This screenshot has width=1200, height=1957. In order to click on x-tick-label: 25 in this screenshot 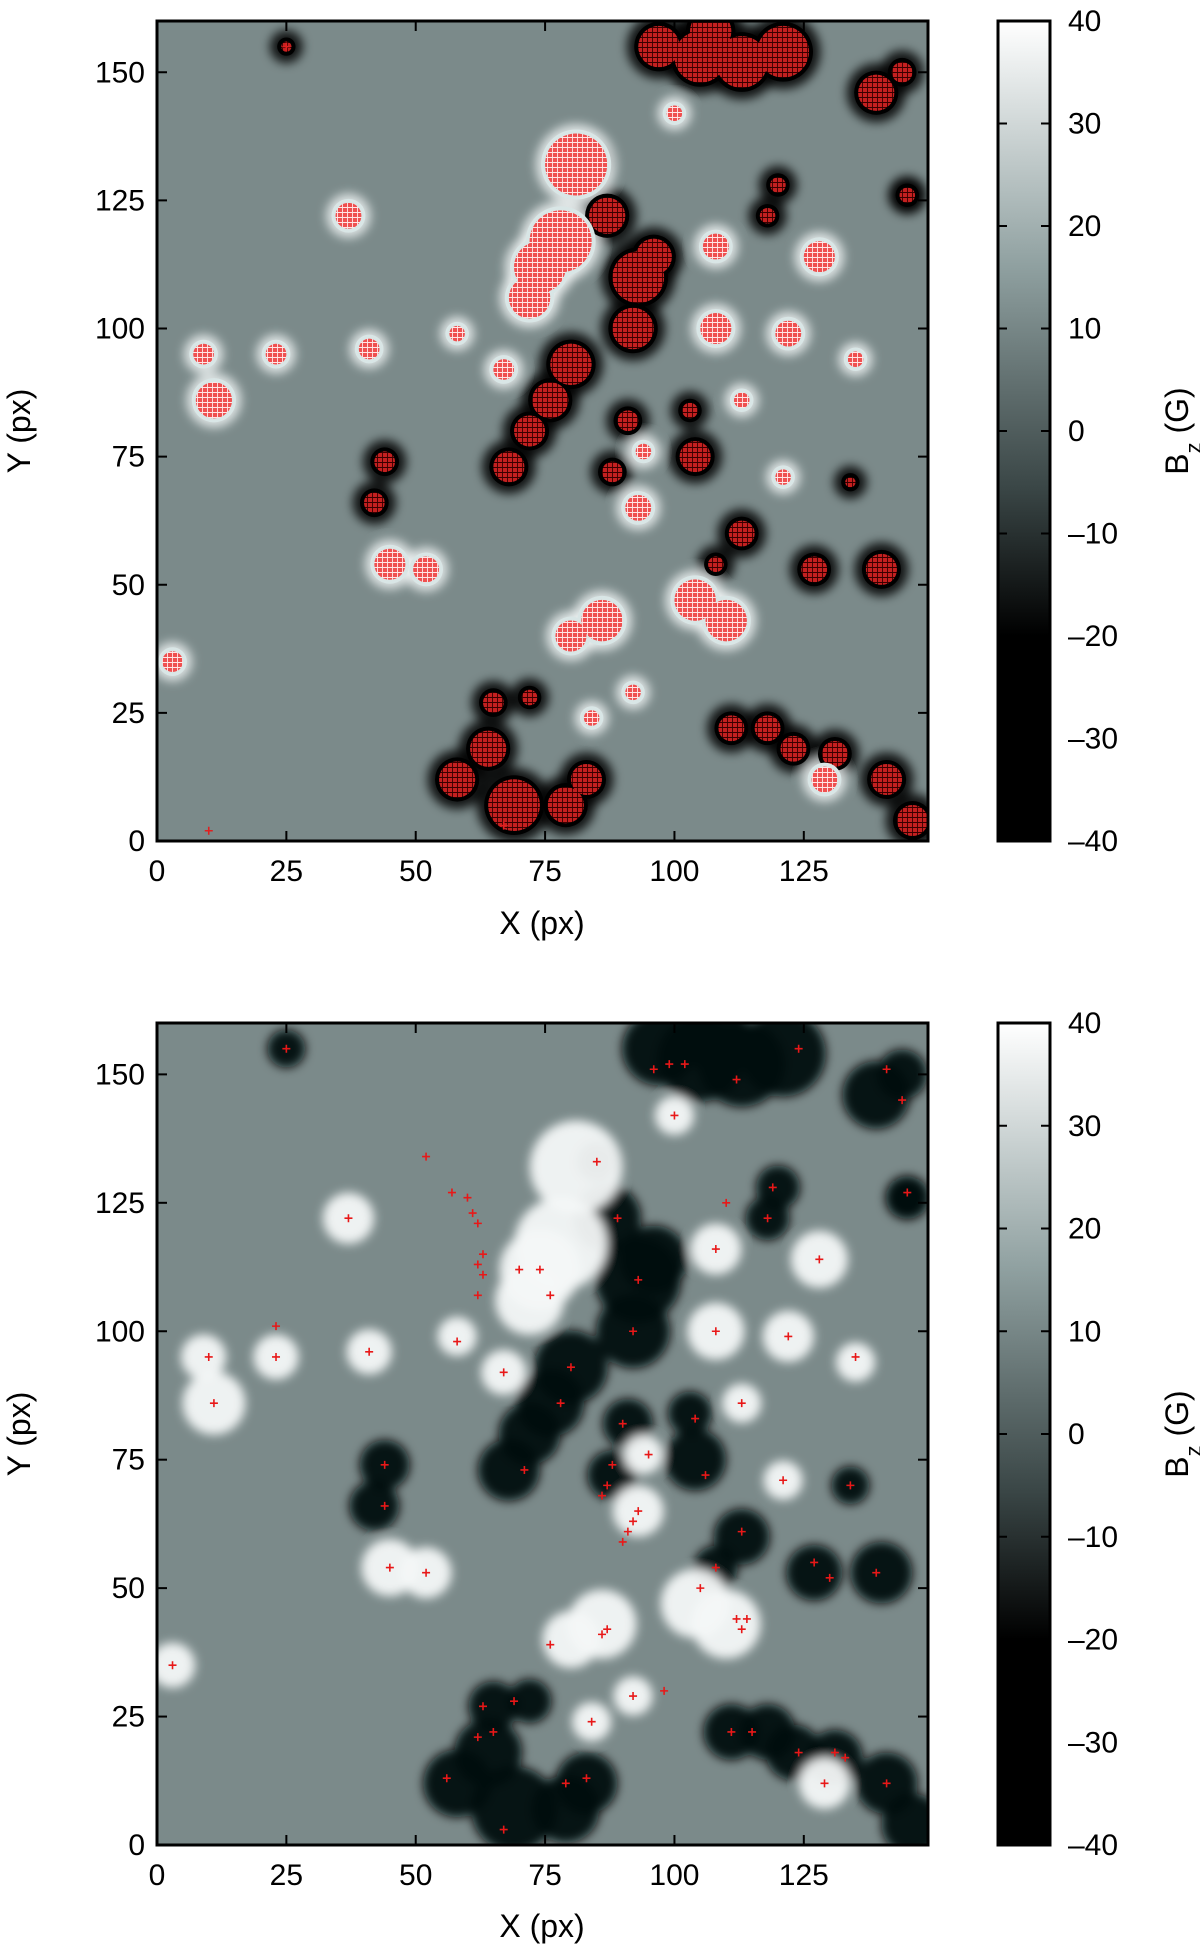, I will do `click(286, 871)`.